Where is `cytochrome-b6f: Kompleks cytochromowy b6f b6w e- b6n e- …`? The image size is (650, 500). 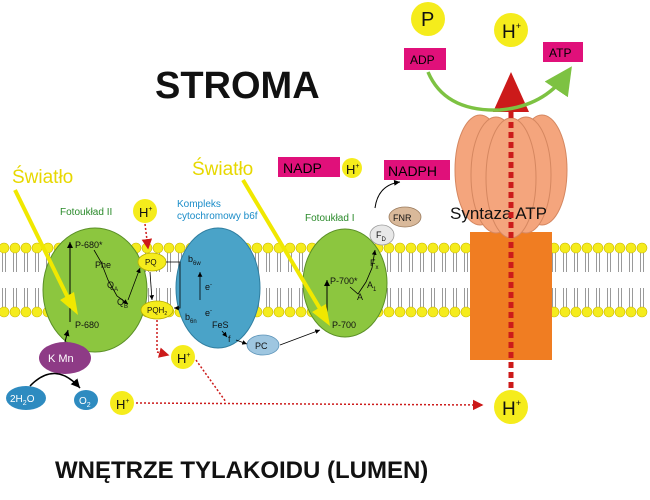 cytochrome-b6f: Kompleks cytochromowy b6f b6w e- b6n e- … is located at coordinates (218, 274).